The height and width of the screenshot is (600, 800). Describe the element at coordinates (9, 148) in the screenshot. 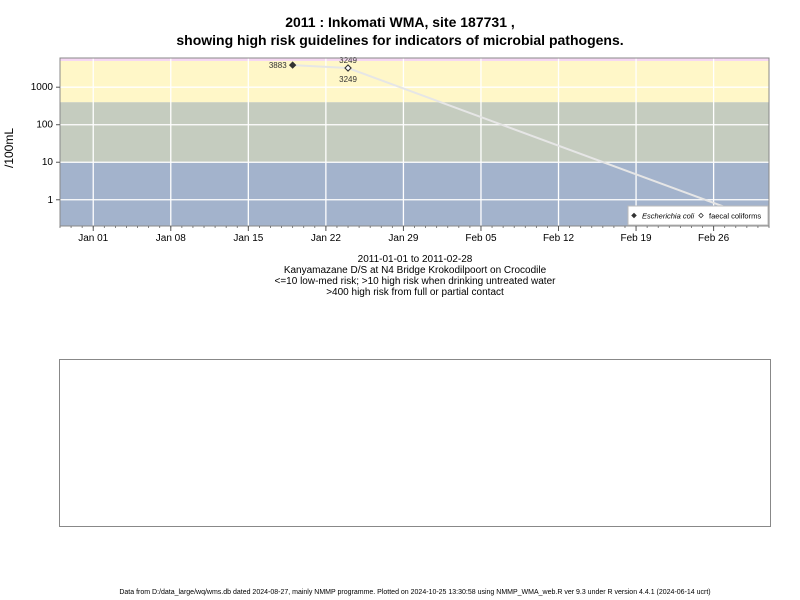

I see `y-axis-label: /100mL` at that location.